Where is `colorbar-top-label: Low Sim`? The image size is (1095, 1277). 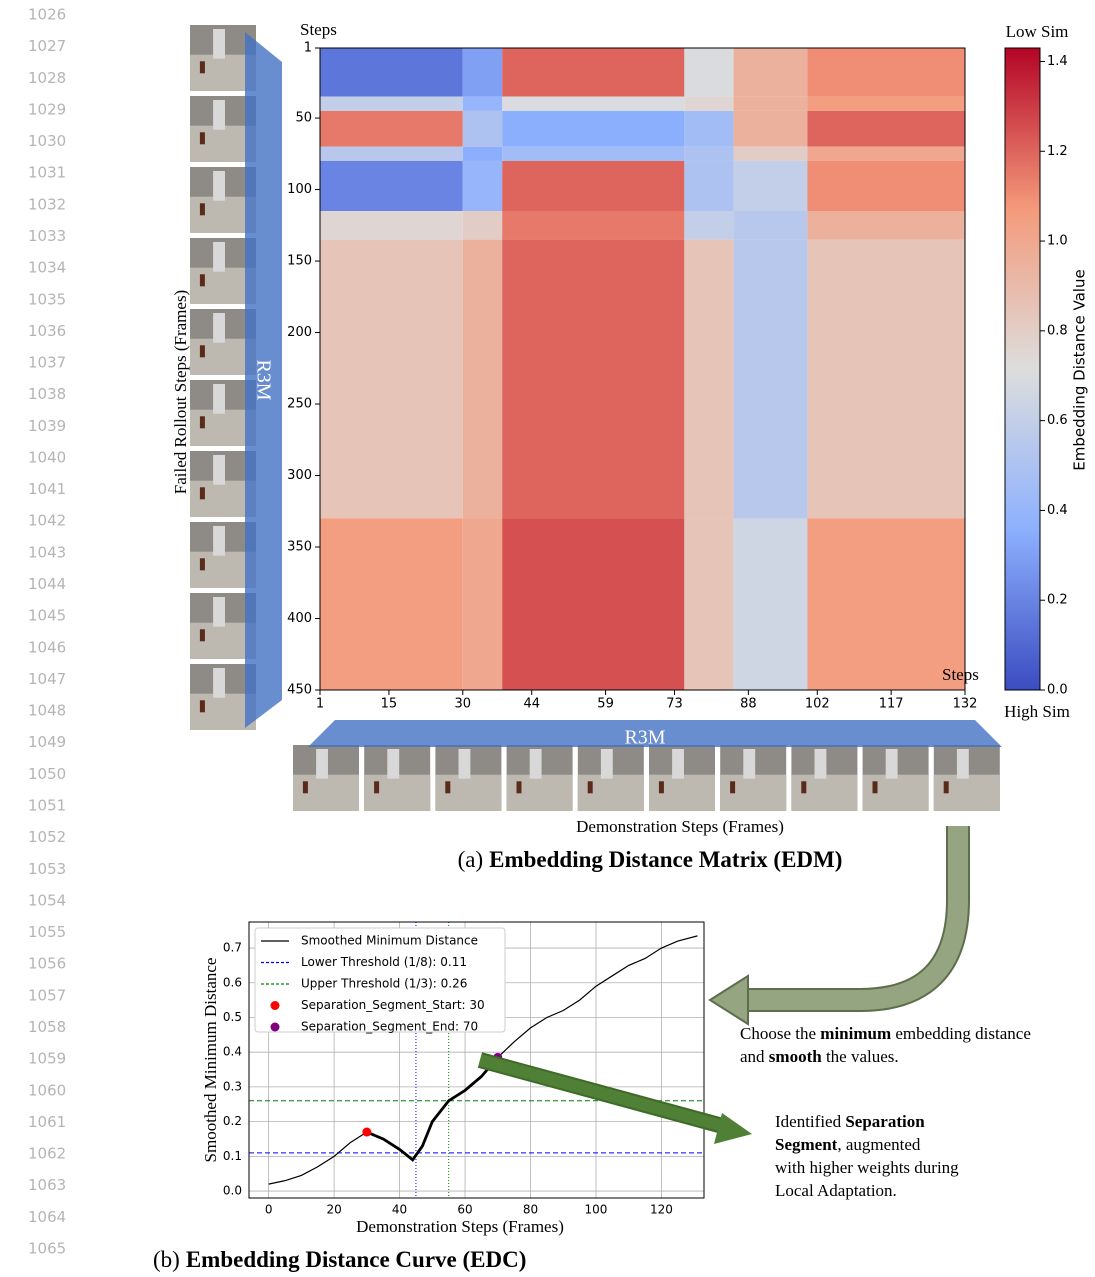 colorbar-top-label: Low Sim is located at coordinates (1037, 31).